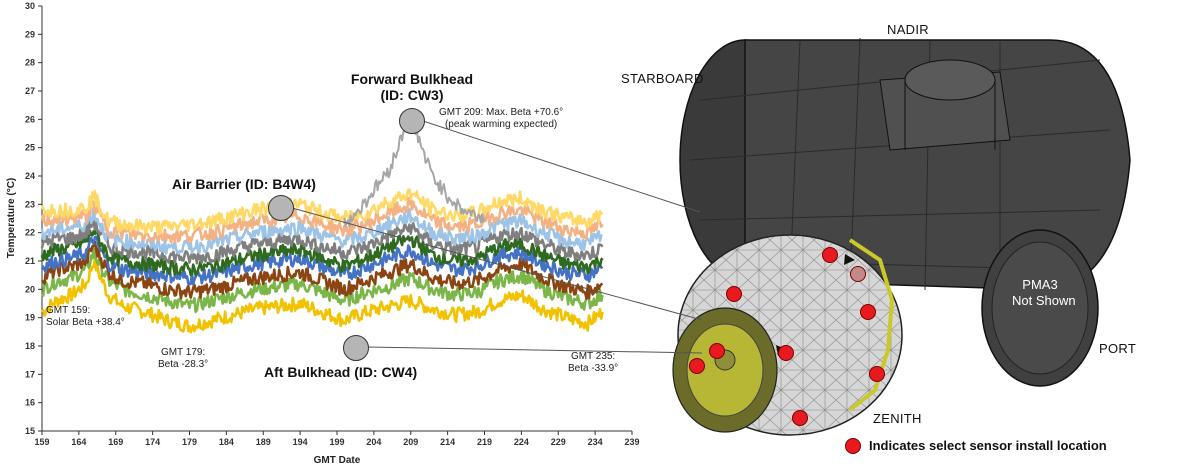  What do you see at coordinates (897, 418) in the screenshot?
I see `zenith-label: ZENITH` at bounding box center [897, 418].